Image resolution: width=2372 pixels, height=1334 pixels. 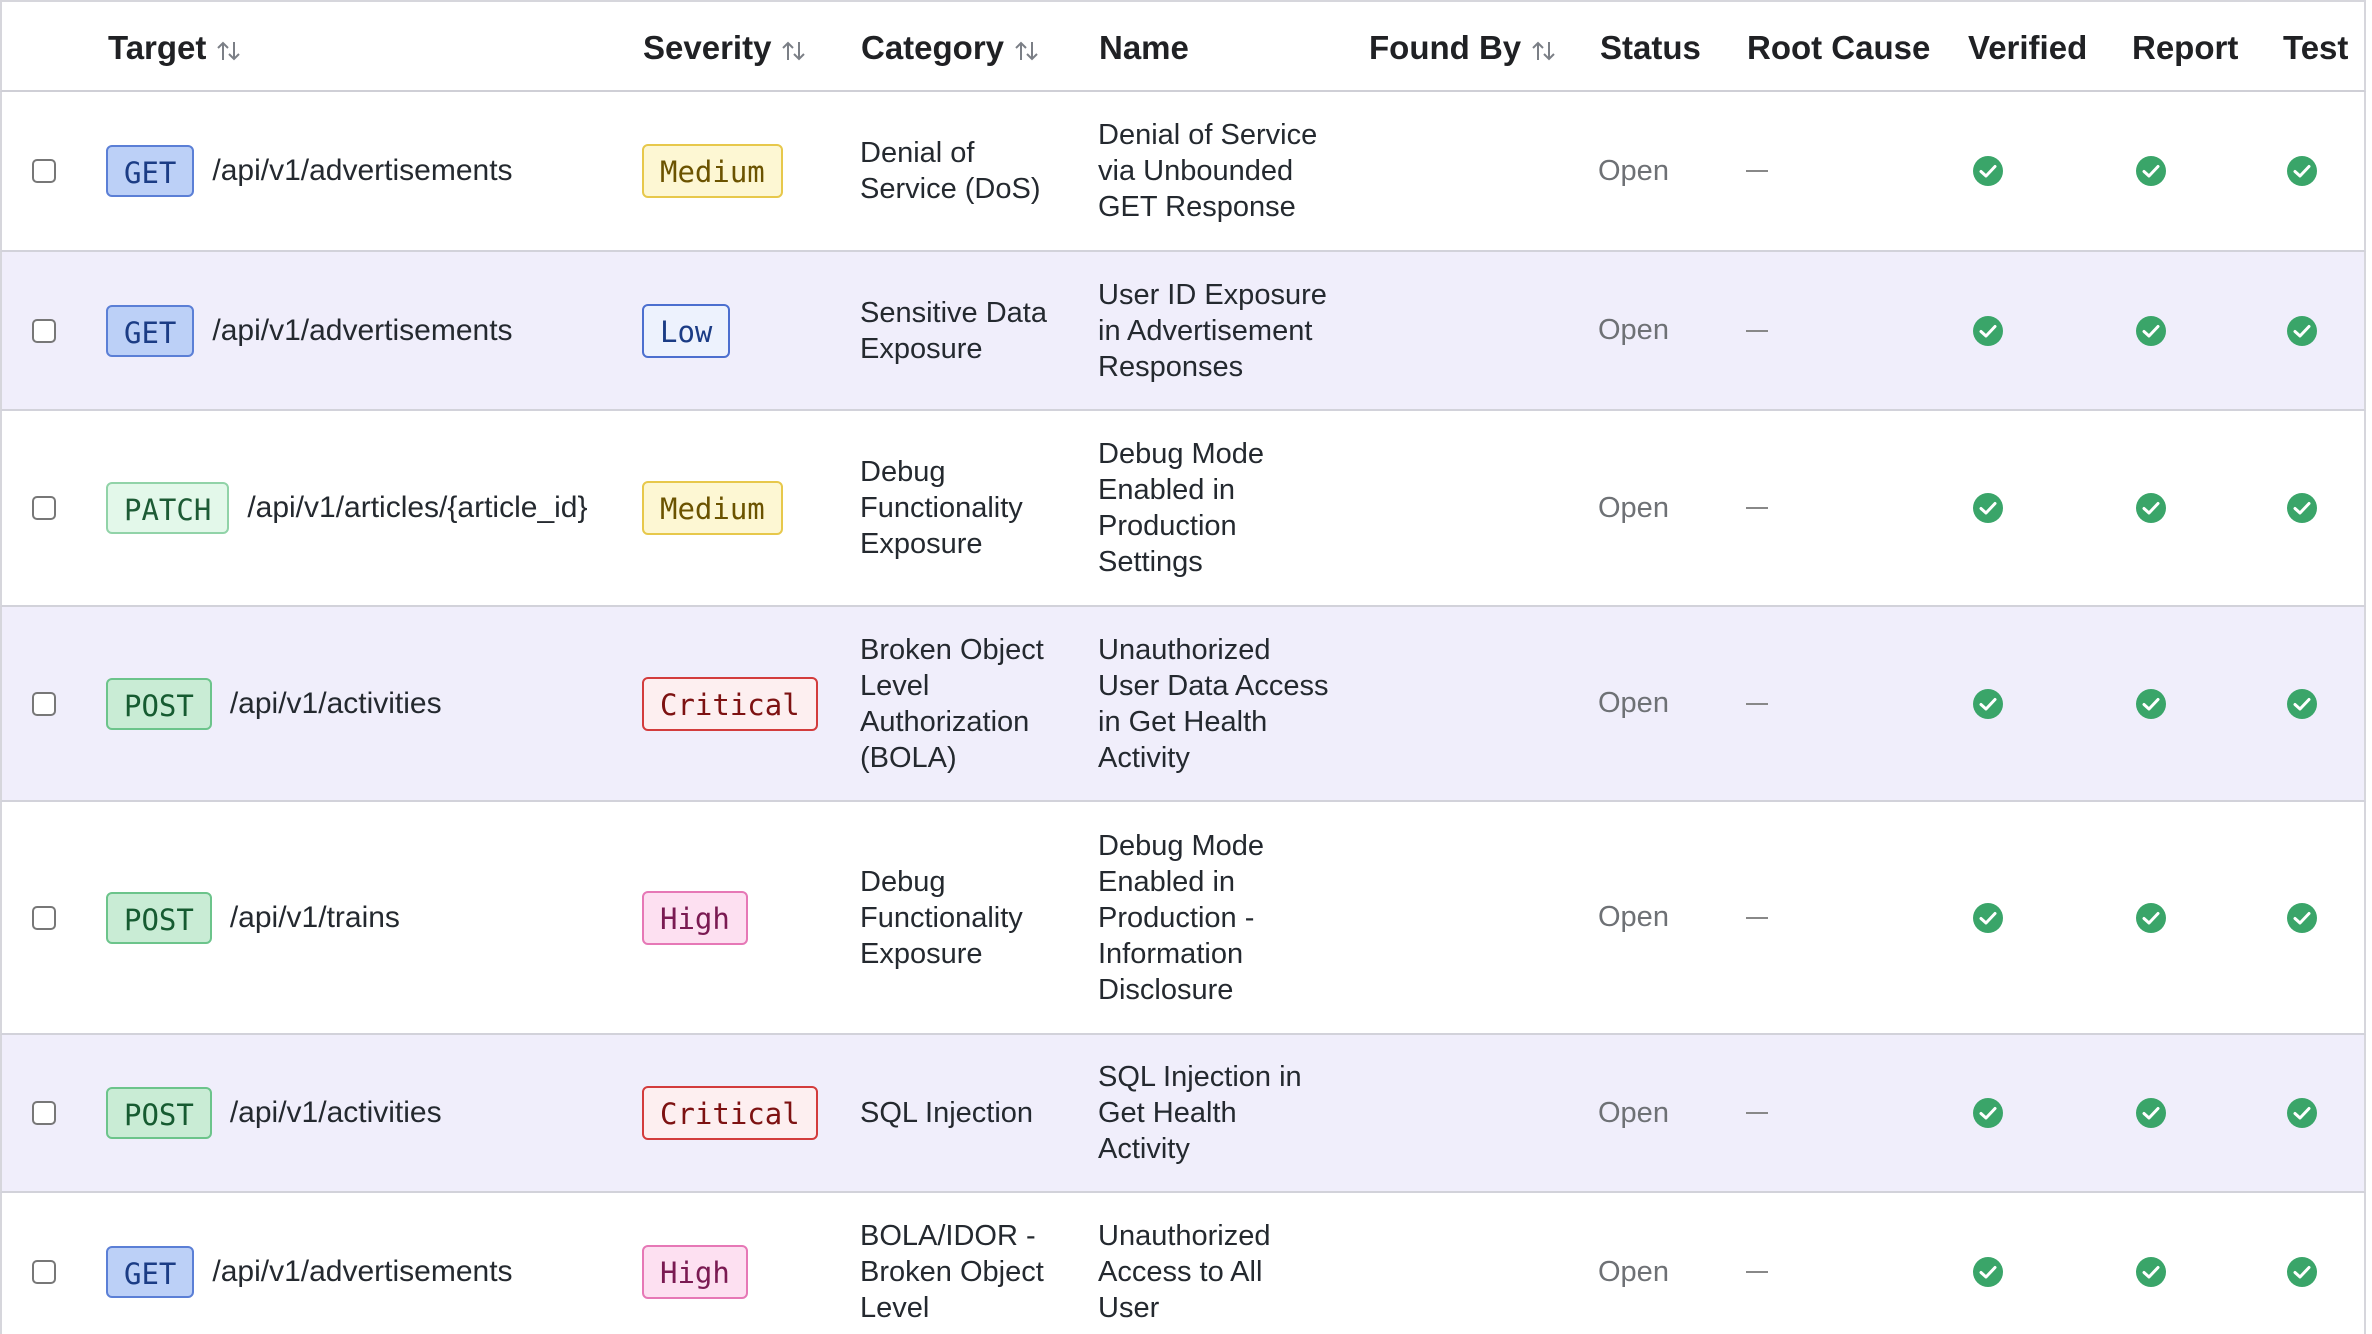 I want to click on endpoint-path: /api/v1/trains, so click(x=314, y=917).